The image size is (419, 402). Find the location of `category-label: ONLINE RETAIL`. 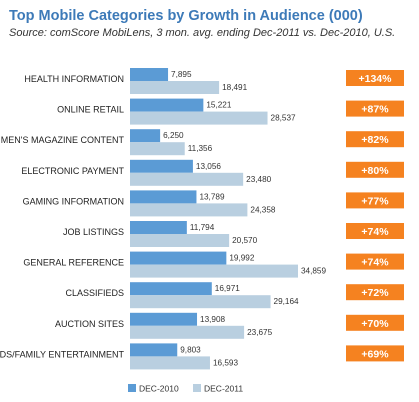

category-label: ONLINE RETAIL is located at coordinates (90, 110).